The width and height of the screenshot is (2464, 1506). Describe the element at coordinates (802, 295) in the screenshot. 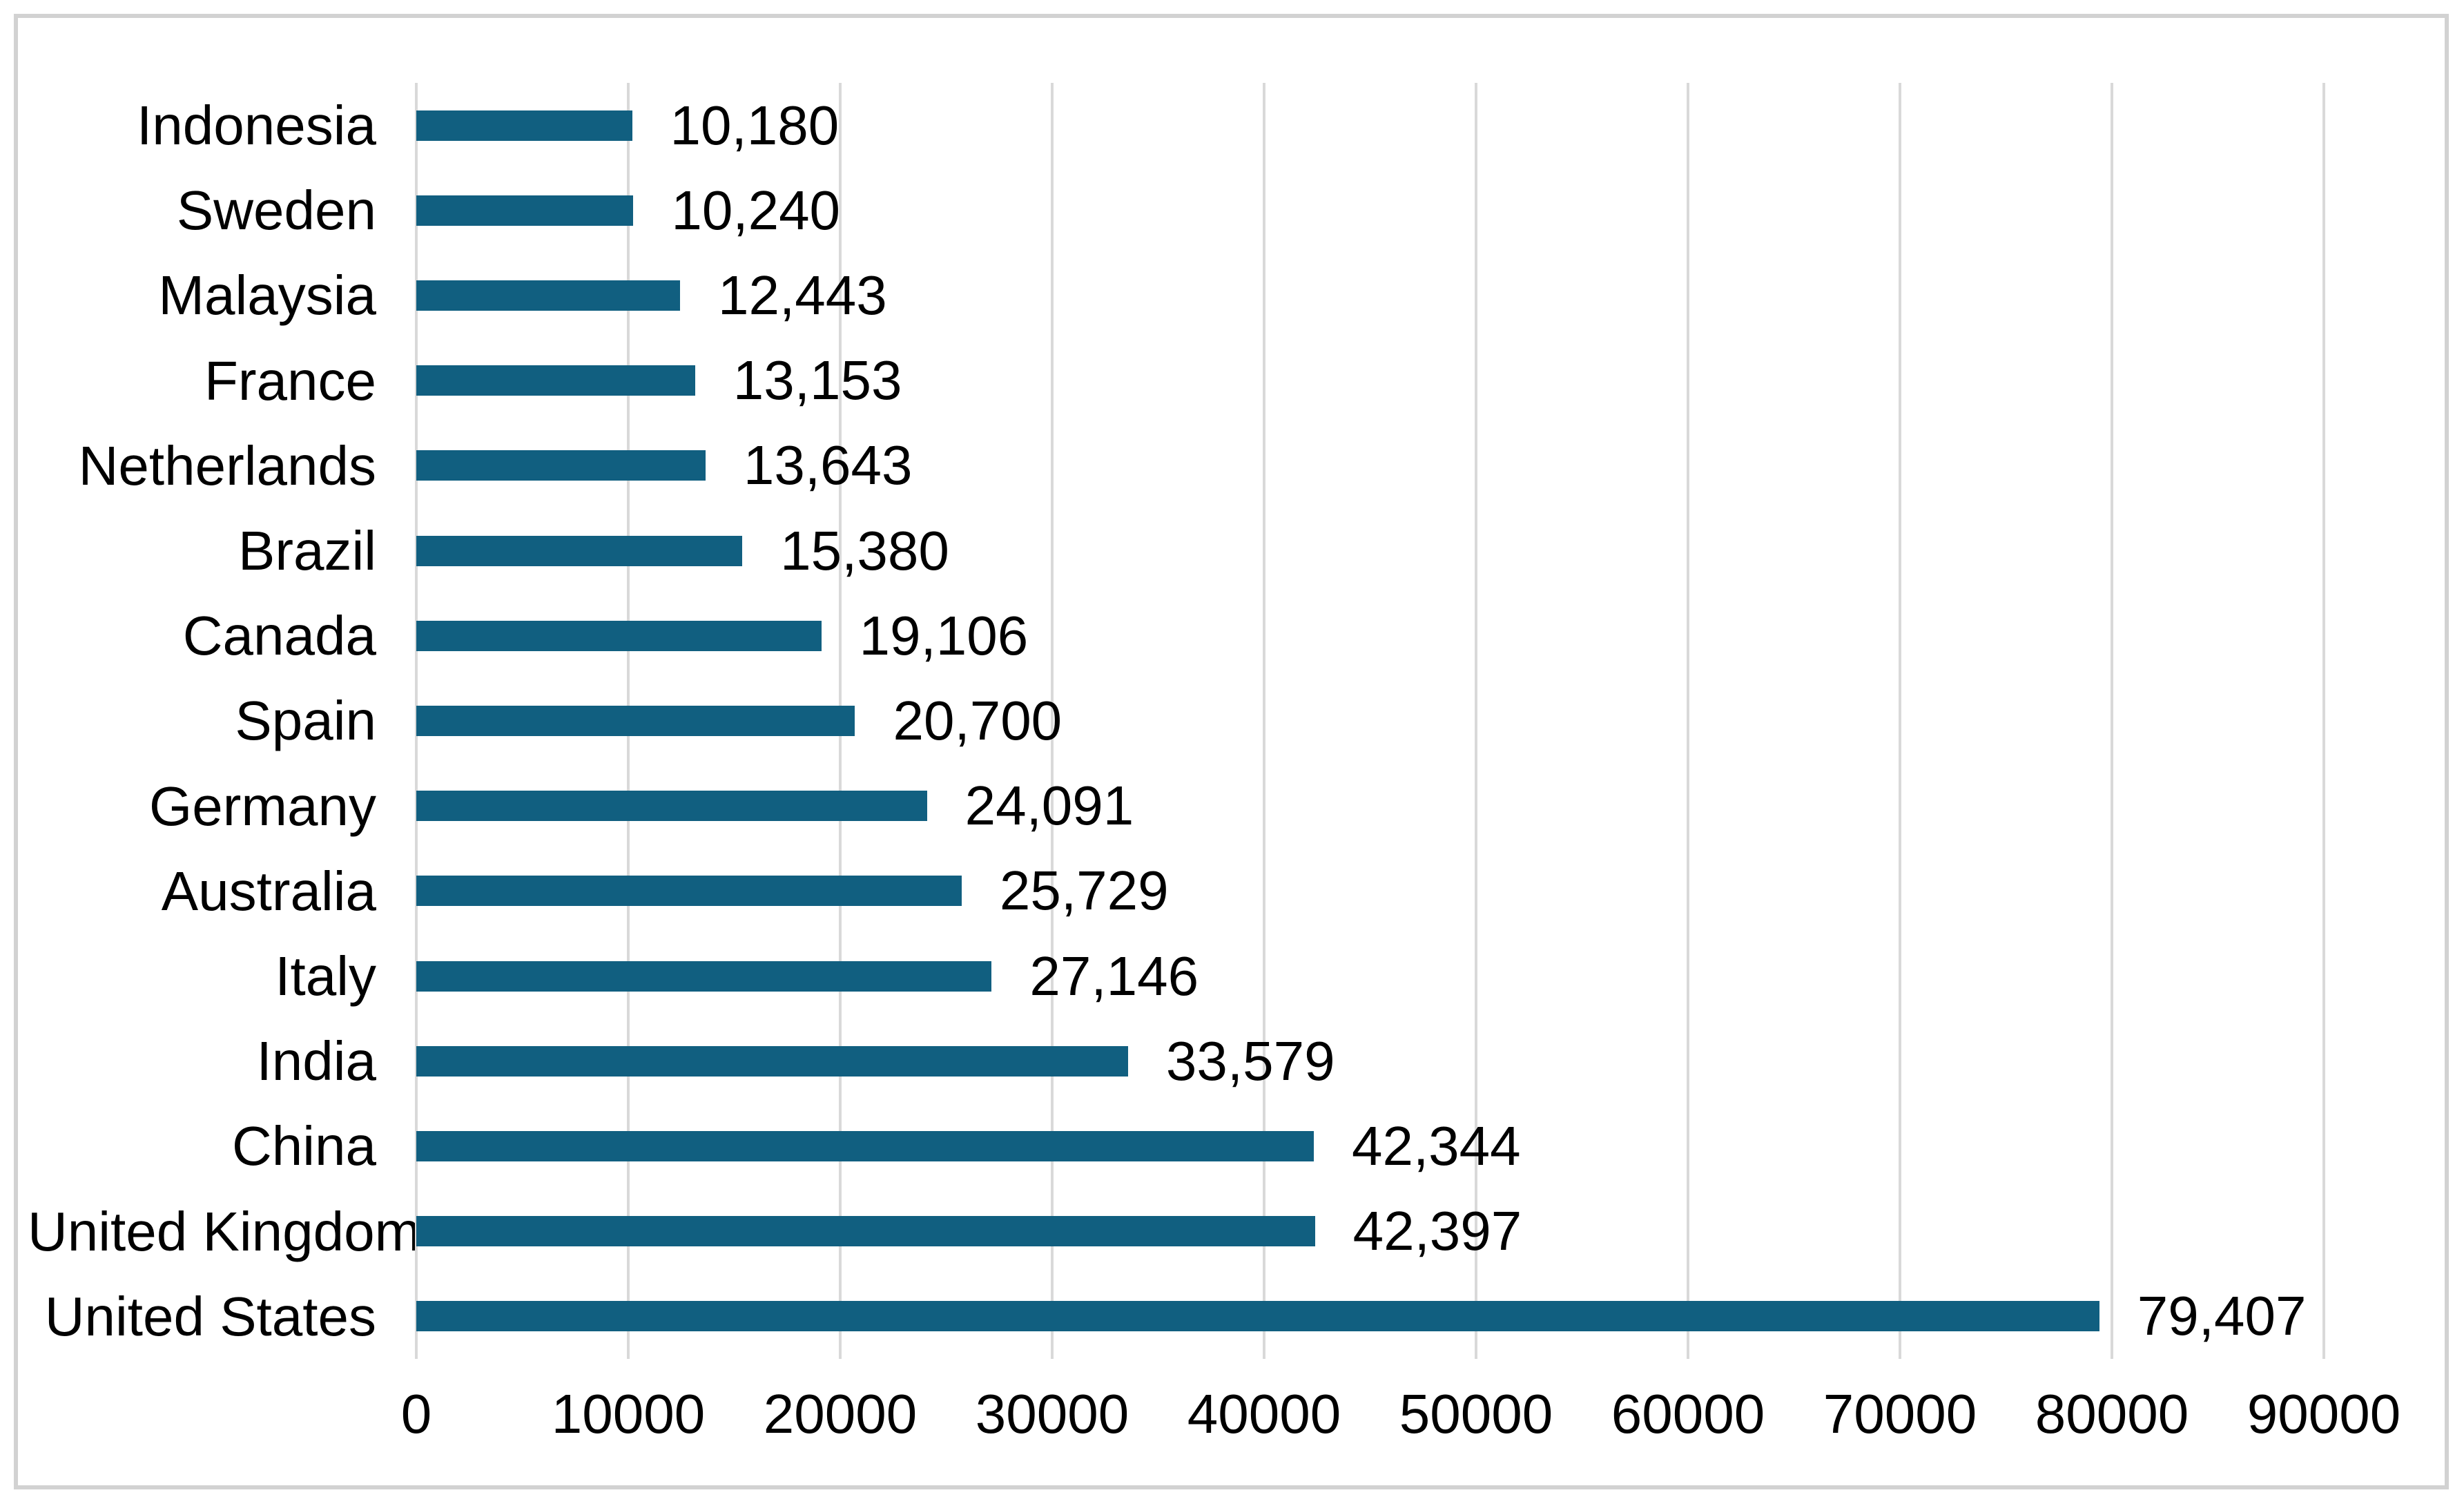

I see `value-label-malaysia: 12,443` at that location.